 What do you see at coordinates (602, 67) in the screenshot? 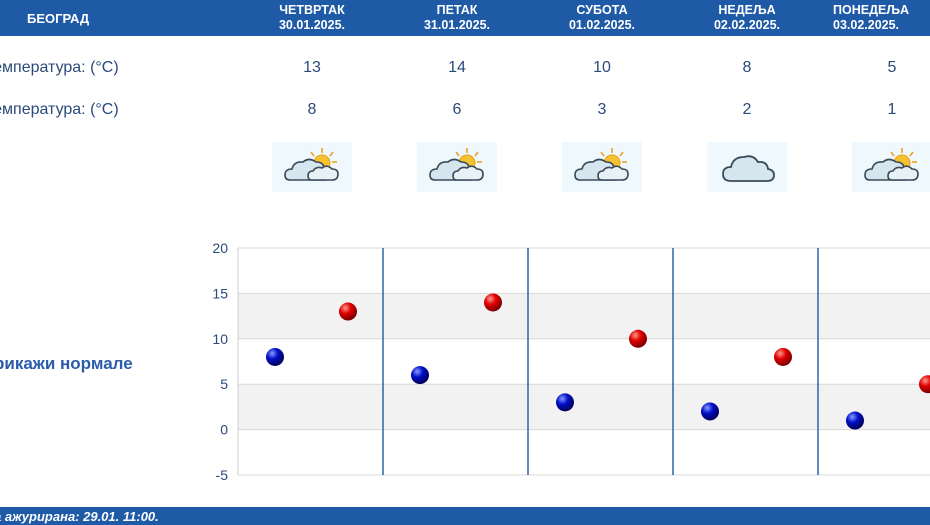
I see `max-temp-value: 10` at bounding box center [602, 67].